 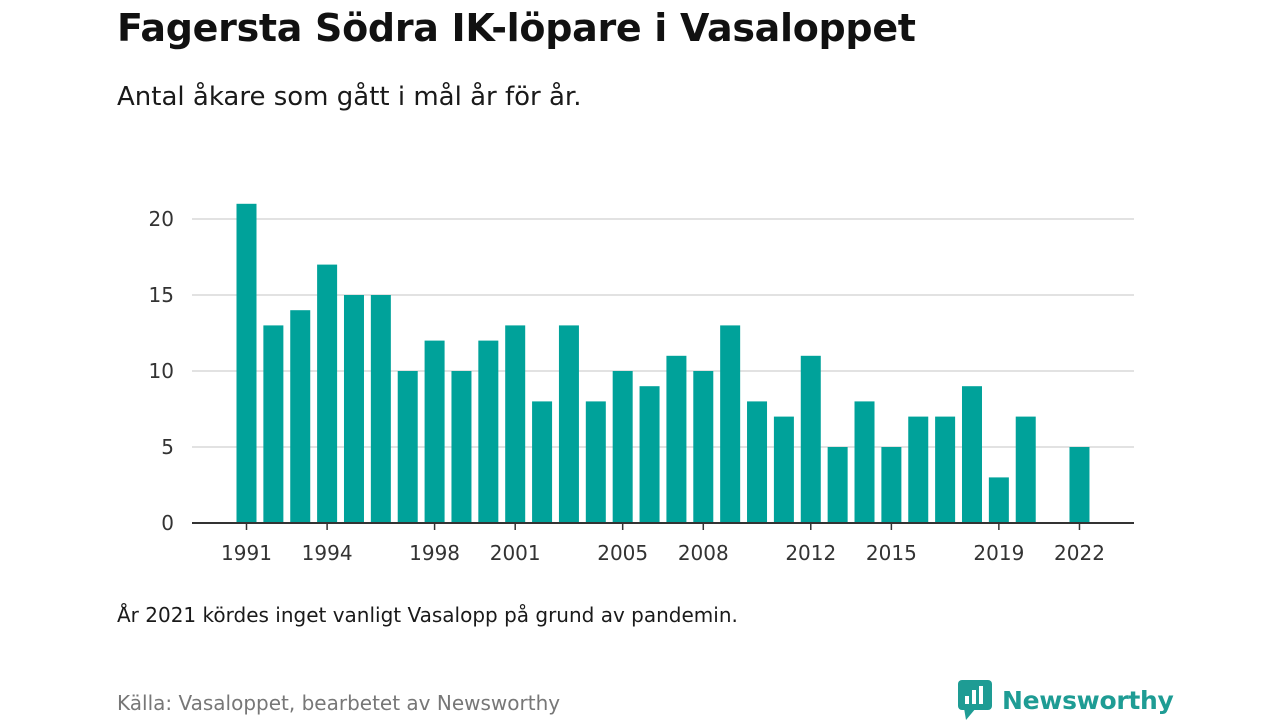 I want to click on x-tick-label: 2005, so click(x=622, y=553).